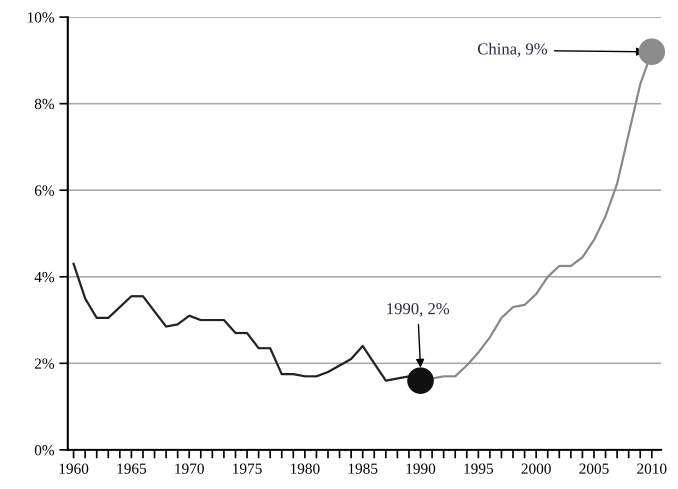 The width and height of the screenshot is (678, 489). What do you see at coordinates (44, 190) in the screenshot?
I see `y-tick-label: 6%` at bounding box center [44, 190].